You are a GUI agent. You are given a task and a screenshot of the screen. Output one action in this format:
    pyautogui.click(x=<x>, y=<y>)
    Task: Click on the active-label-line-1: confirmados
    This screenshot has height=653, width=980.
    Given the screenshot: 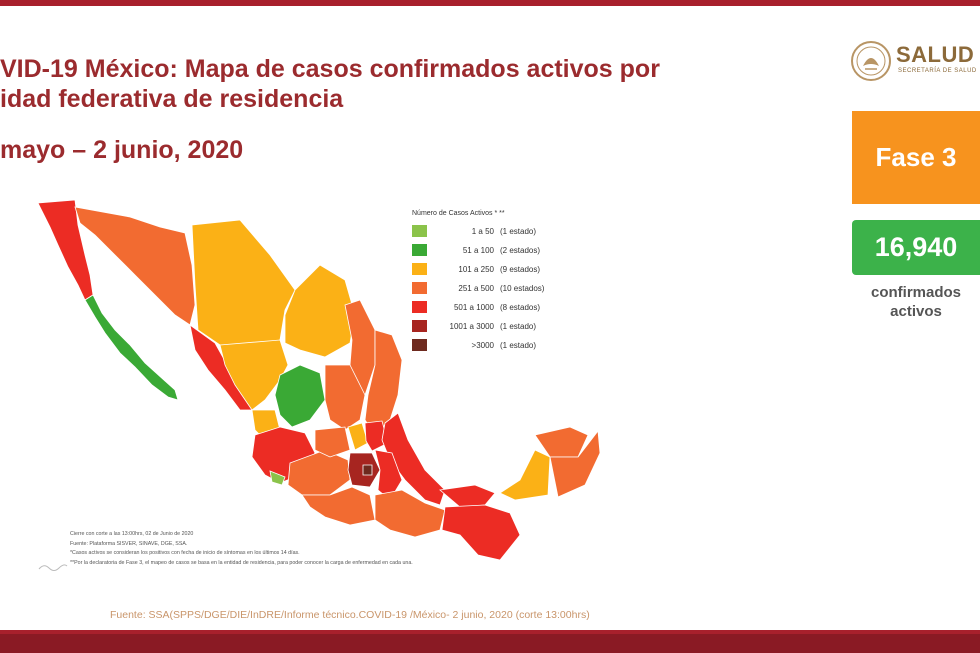 What is the action you would take?
    pyautogui.click(x=915, y=292)
    